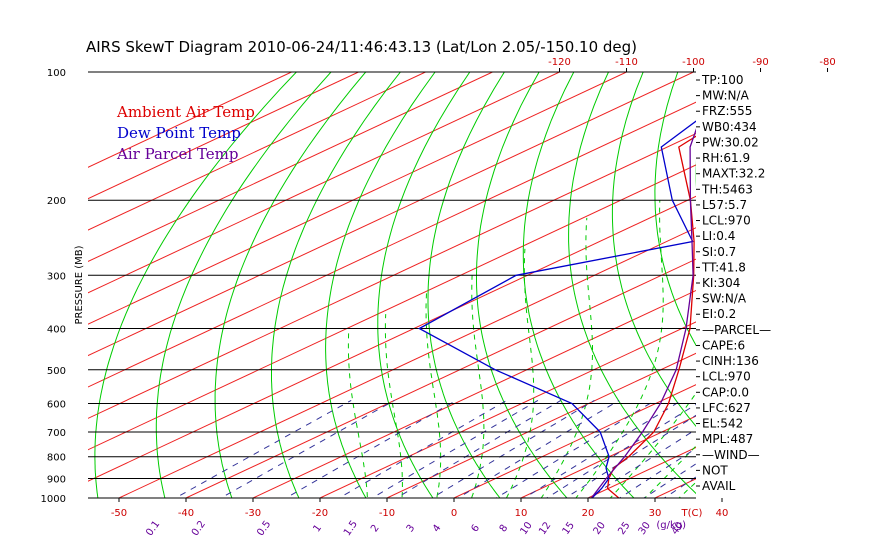 This screenshot has height=560, width=870. What do you see at coordinates (730, 142) in the screenshot?
I see `stability-index-label: PW:30.02` at bounding box center [730, 142].